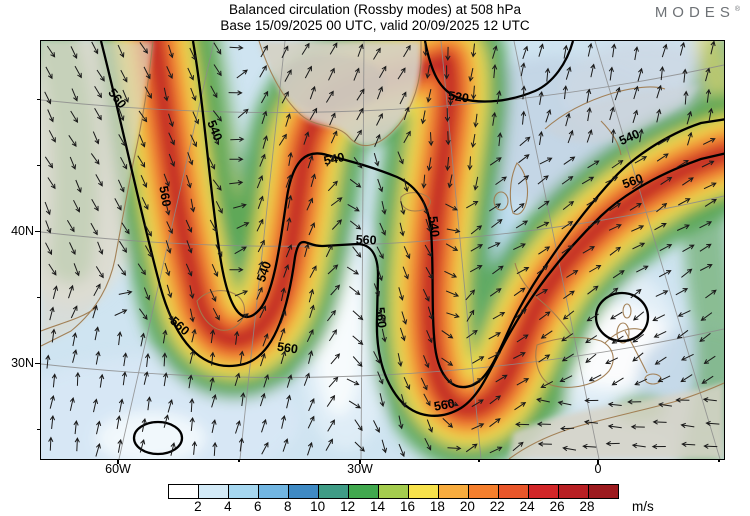  I want to click on colorbar-tick-label: 10, so click(318, 506).